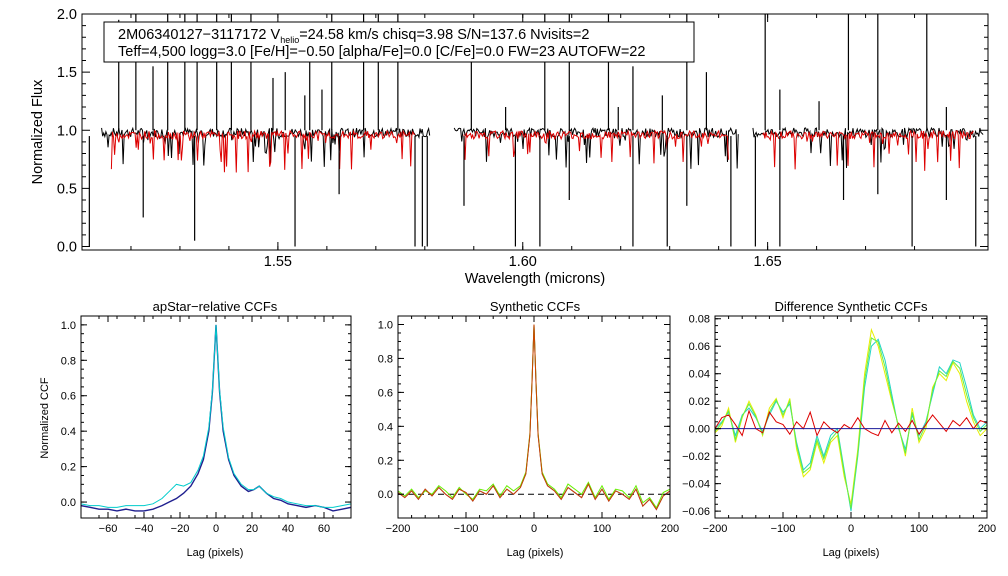  What do you see at coordinates (385, 427) in the screenshot?
I see `synthetic-ccf-ytick-label: 0.4` at bounding box center [385, 427].